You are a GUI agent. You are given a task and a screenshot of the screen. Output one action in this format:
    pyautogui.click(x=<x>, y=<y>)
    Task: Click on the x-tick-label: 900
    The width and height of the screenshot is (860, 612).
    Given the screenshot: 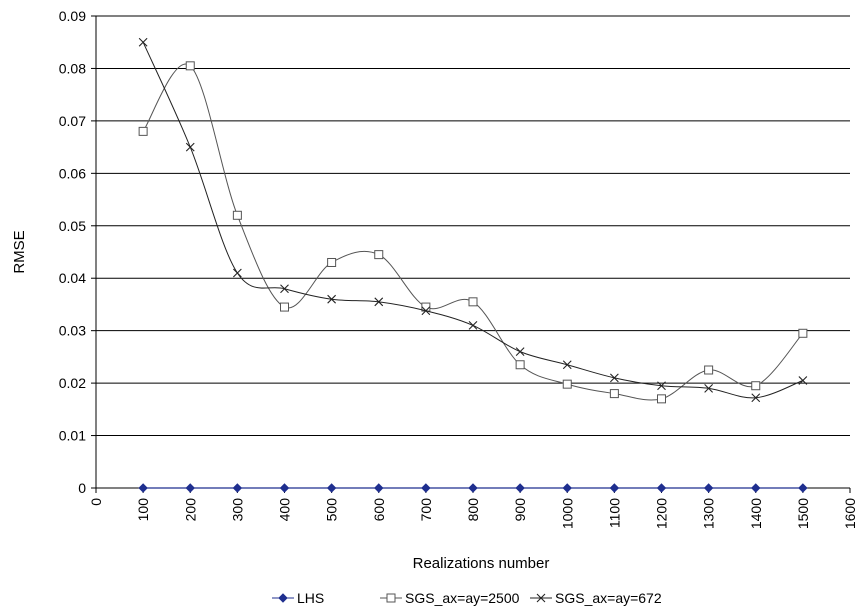 What is the action you would take?
    pyautogui.click(x=520, y=510)
    